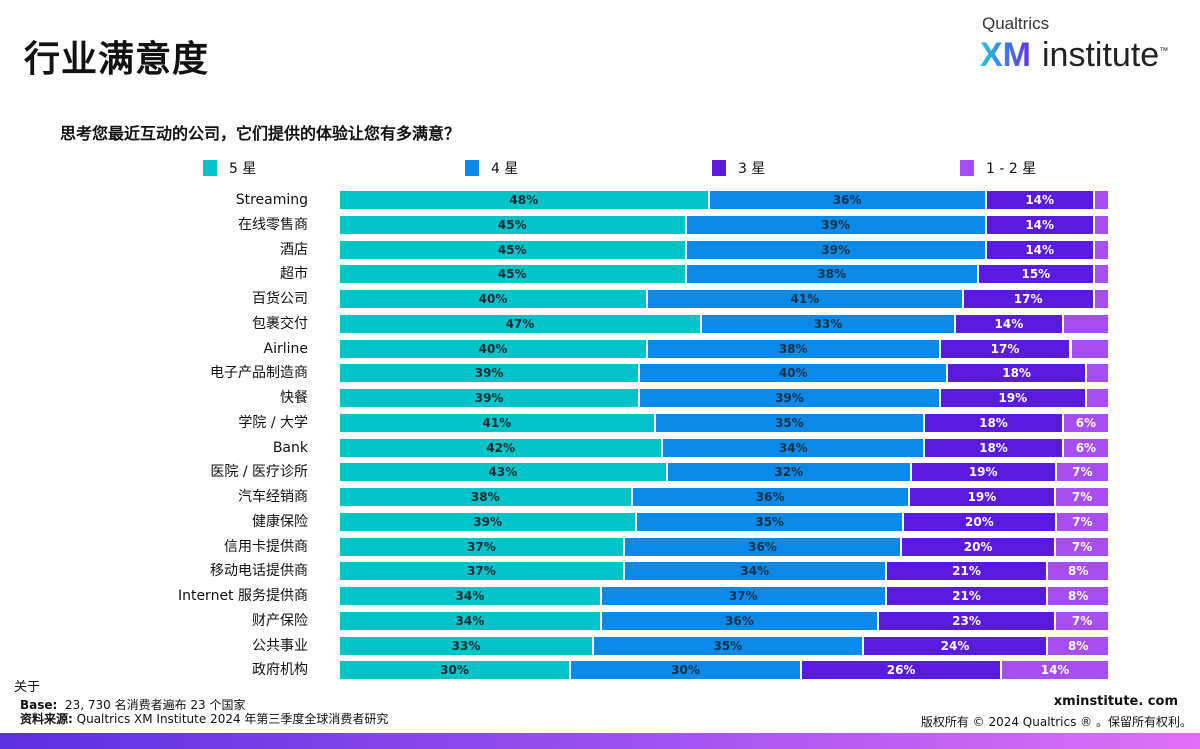 The height and width of the screenshot is (749, 1200). What do you see at coordinates (956, 645) in the screenshot?
I see `bar-segment: 24%` at bounding box center [956, 645].